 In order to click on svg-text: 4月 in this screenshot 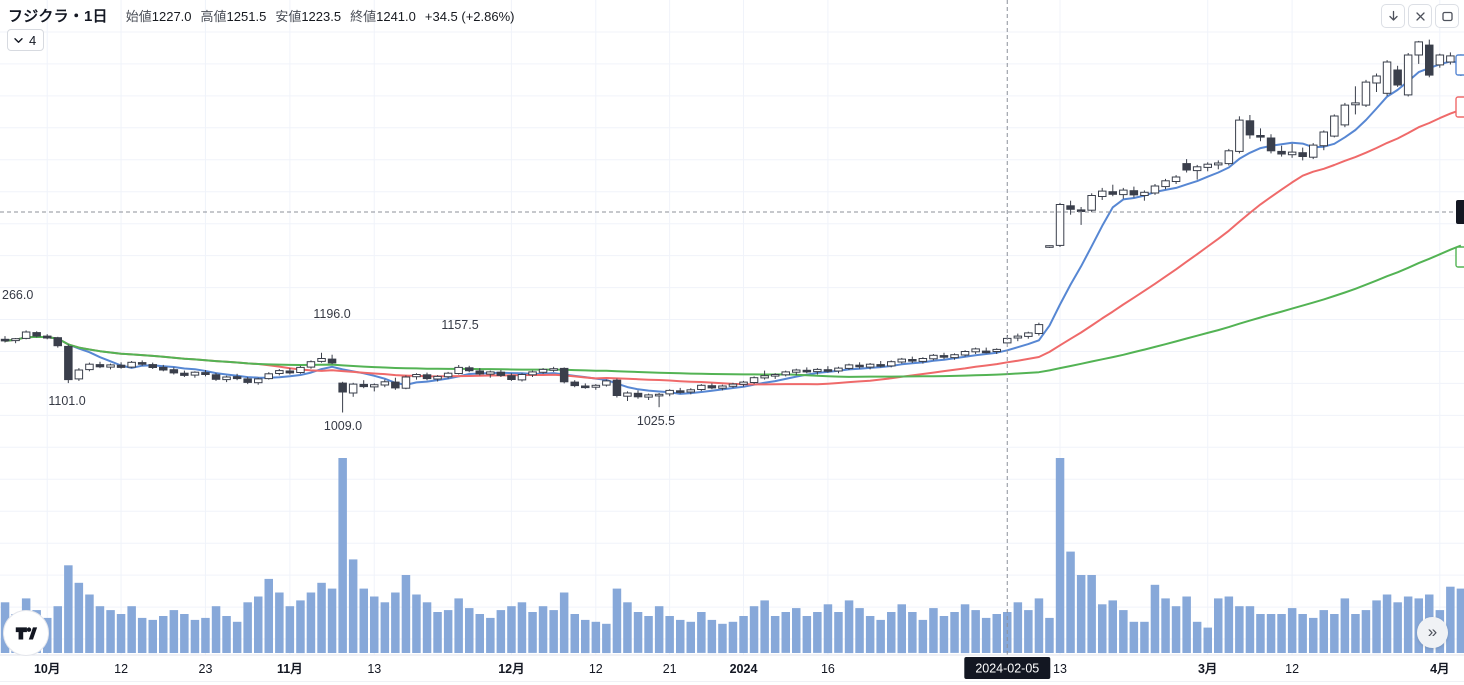, I will do `click(1439, 669)`.